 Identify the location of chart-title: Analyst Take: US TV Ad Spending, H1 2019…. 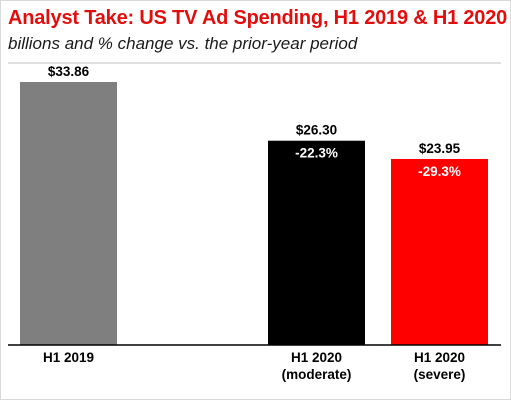
(258, 18).